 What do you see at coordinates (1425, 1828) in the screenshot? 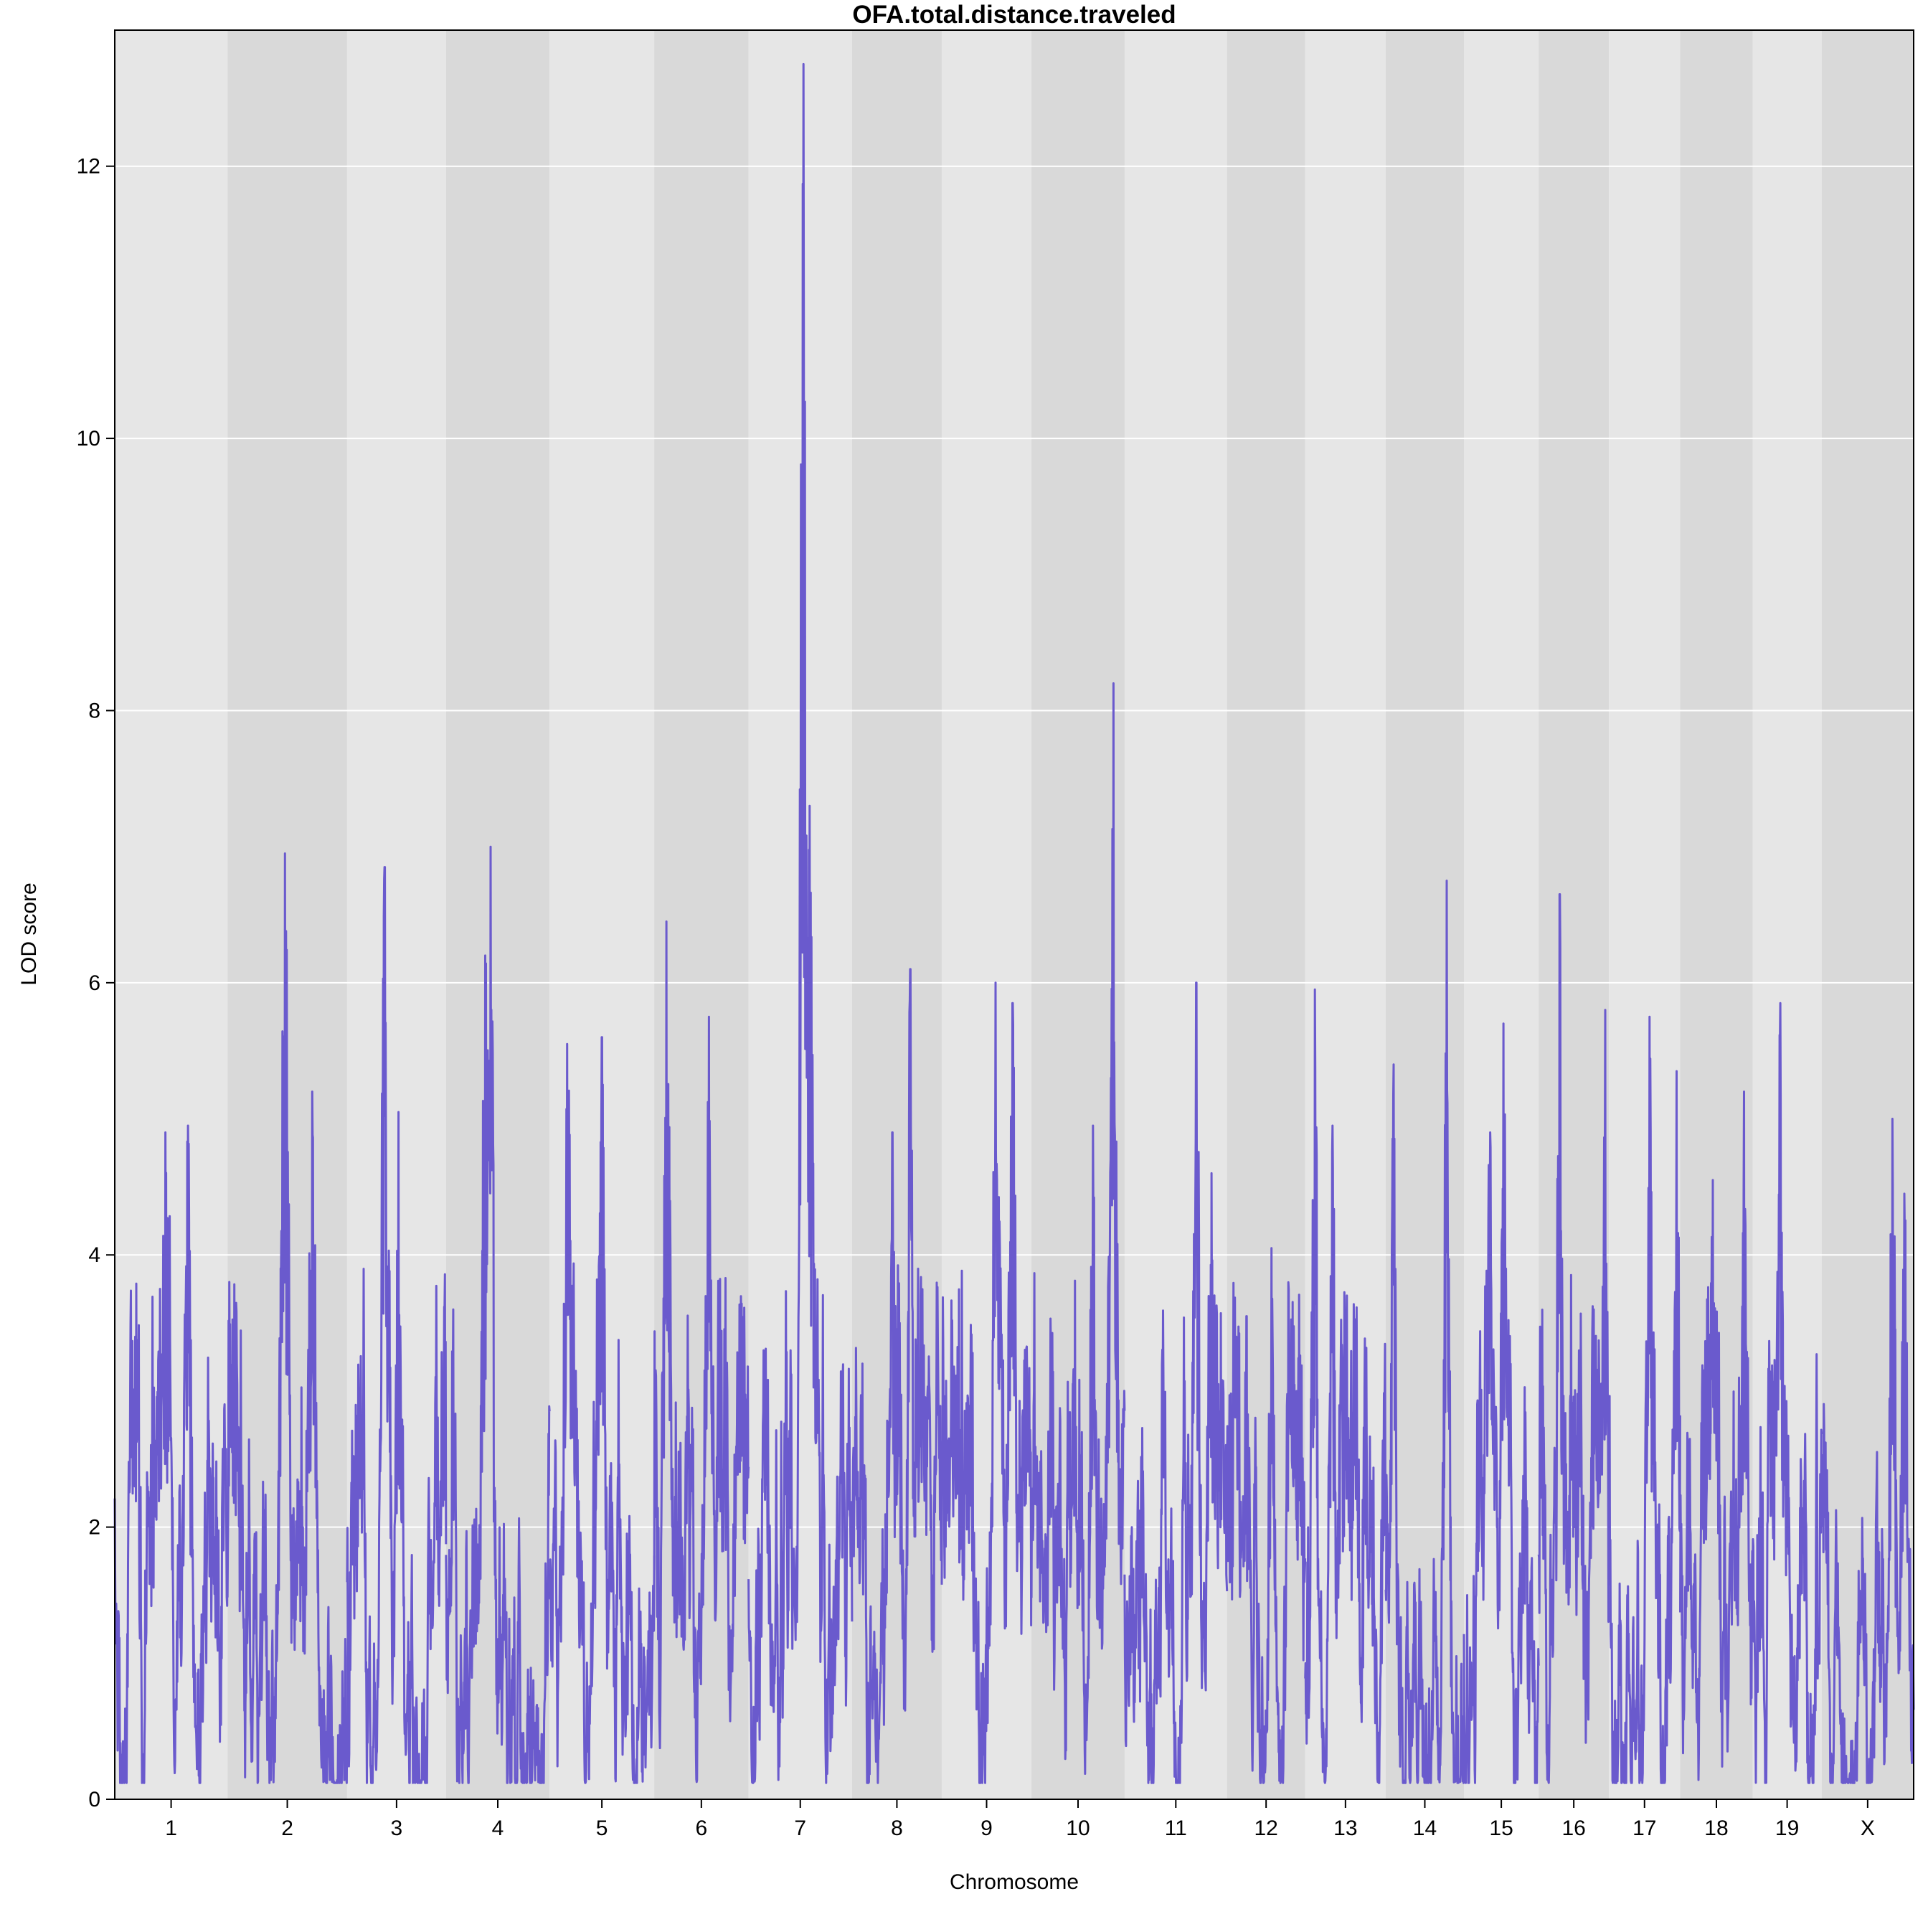
I see `x-tick-label-14: 14` at bounding box center [1425, 1828].